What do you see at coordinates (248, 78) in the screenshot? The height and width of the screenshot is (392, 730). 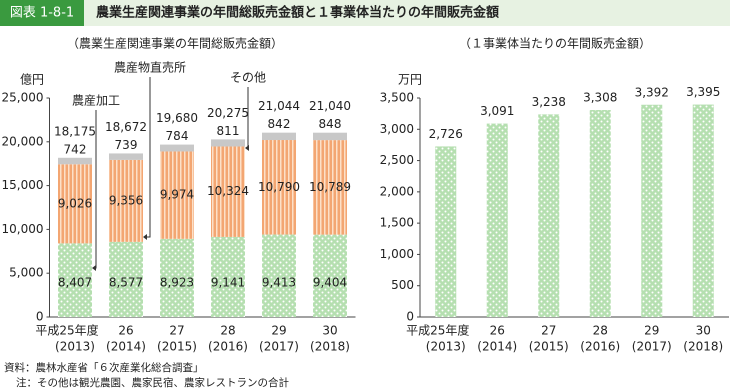 I see `series-callout: その他` at bounding box center [248, 78].